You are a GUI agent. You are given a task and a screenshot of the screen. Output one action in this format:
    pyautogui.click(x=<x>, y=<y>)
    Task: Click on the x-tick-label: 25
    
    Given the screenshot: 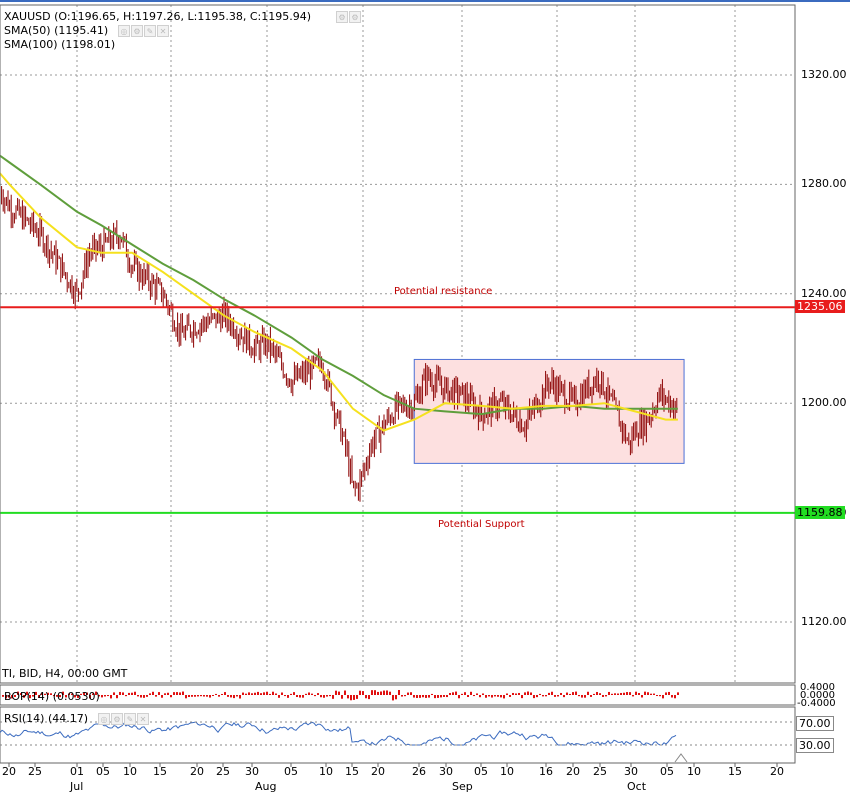 What is the action you would take?
    pyautogui.click(x=600, y=771)
    